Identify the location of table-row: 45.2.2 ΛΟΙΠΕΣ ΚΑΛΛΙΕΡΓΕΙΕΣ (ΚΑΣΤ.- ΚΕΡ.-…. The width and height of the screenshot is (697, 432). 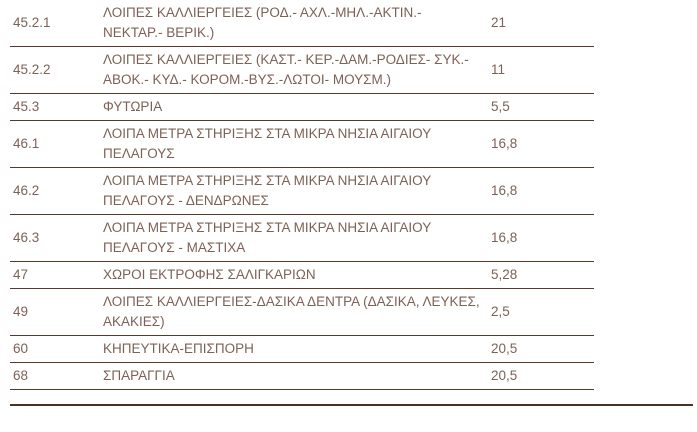
(302, 70).